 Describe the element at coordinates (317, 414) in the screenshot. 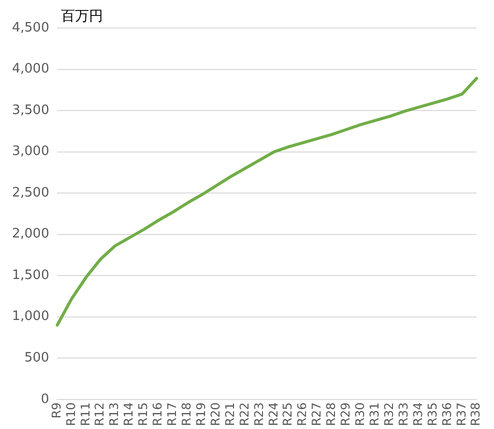

I see `x-tick-label: R27` at that location.